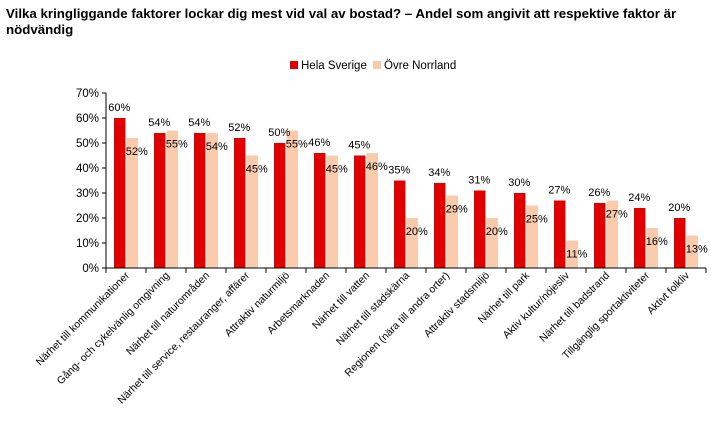 The width and height of the screenshot is (711, 429). I want to click on data-label: 35%, so click(399, 171).